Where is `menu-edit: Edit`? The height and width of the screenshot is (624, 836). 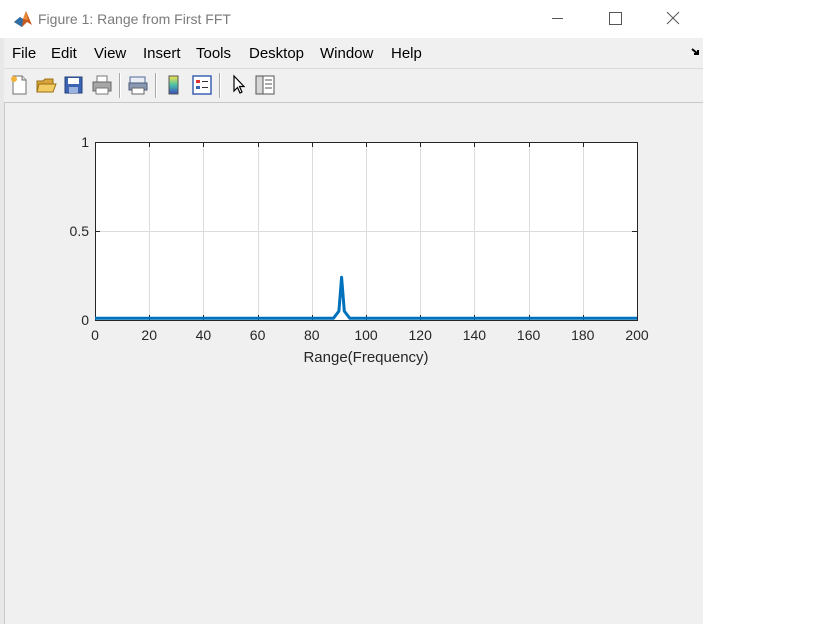 menu-edit: Edit is located at coordinates (64, 53).